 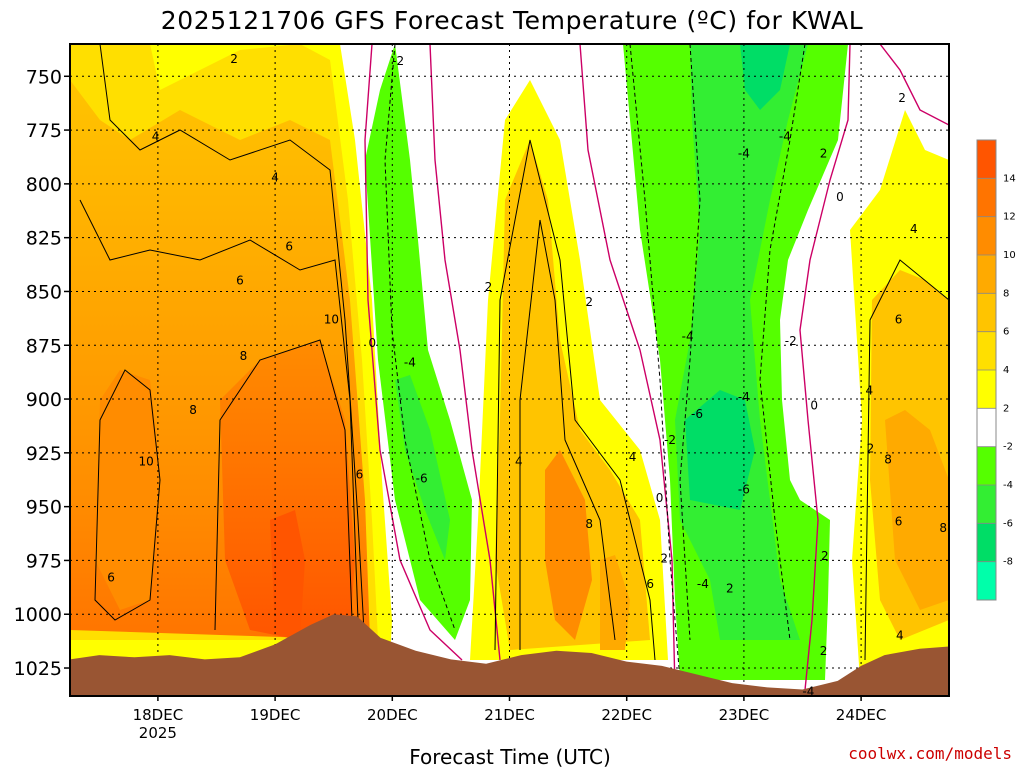 I want to click on y-tick-label: 950, so click(x=44, y=508).